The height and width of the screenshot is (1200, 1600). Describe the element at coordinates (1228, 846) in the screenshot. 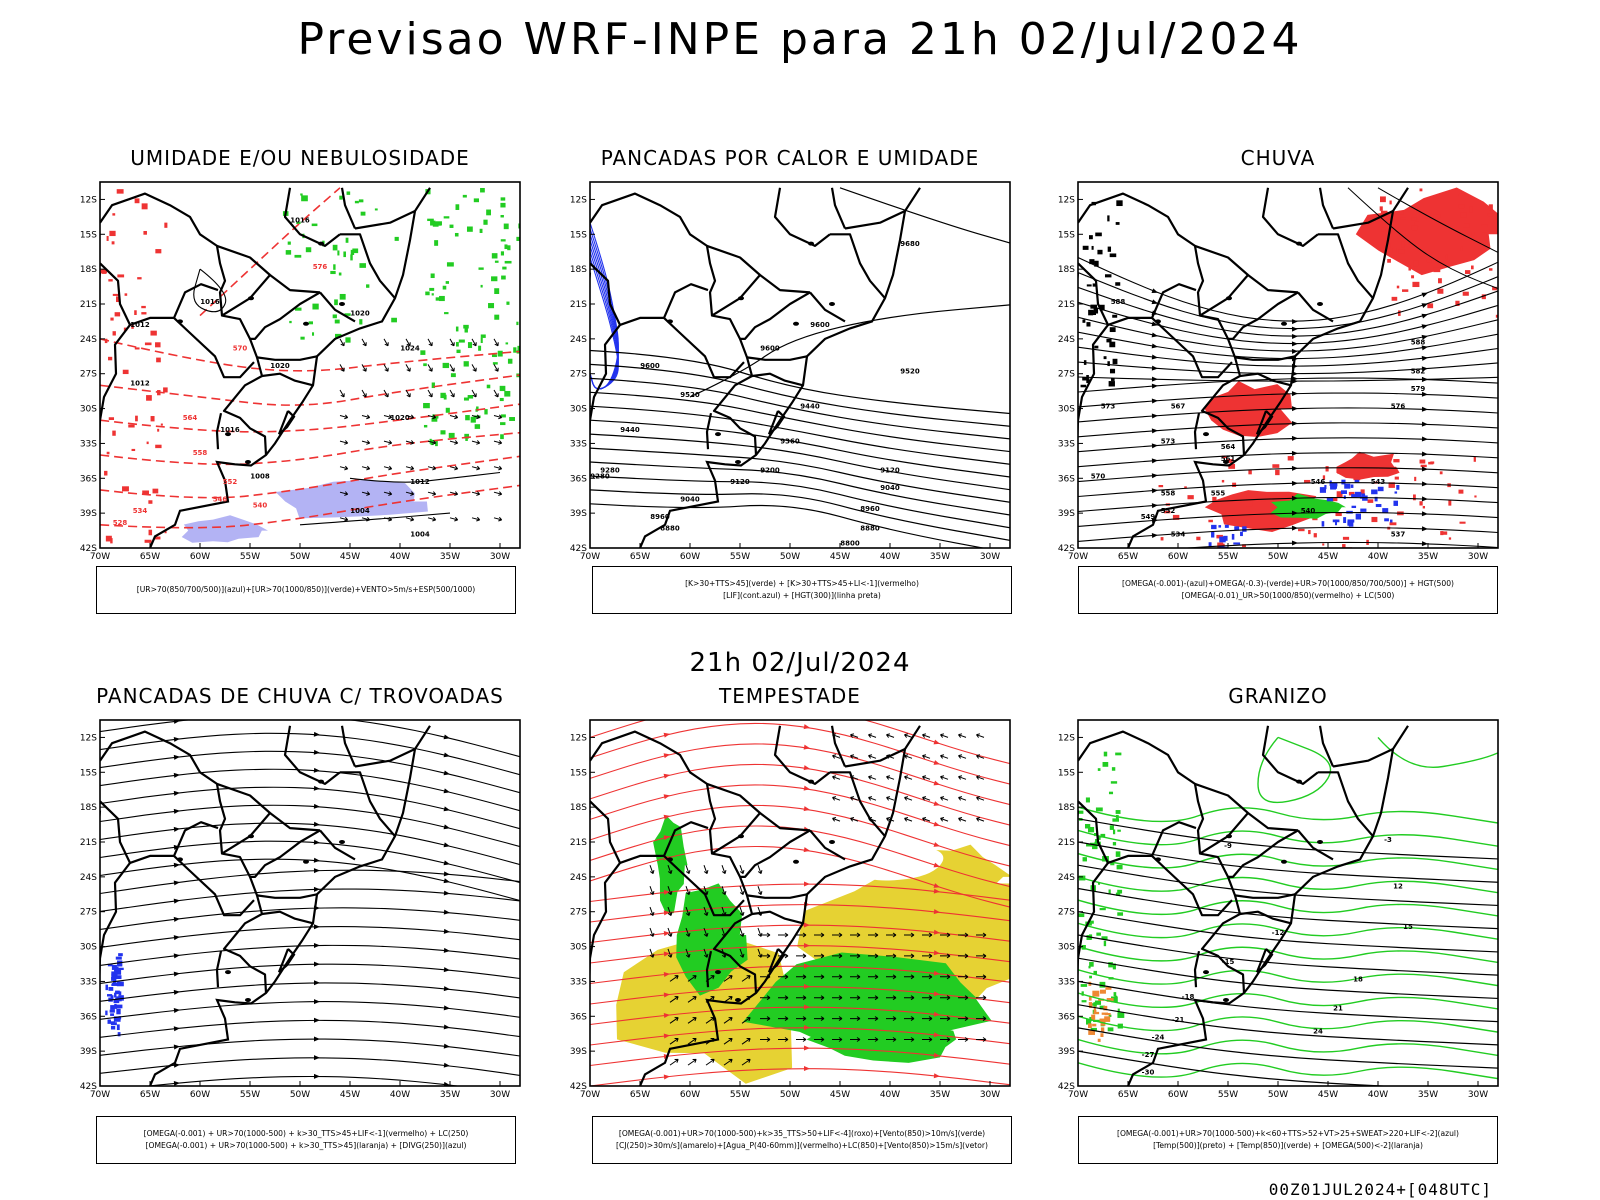

I see `temp500-label: -9` at that location.